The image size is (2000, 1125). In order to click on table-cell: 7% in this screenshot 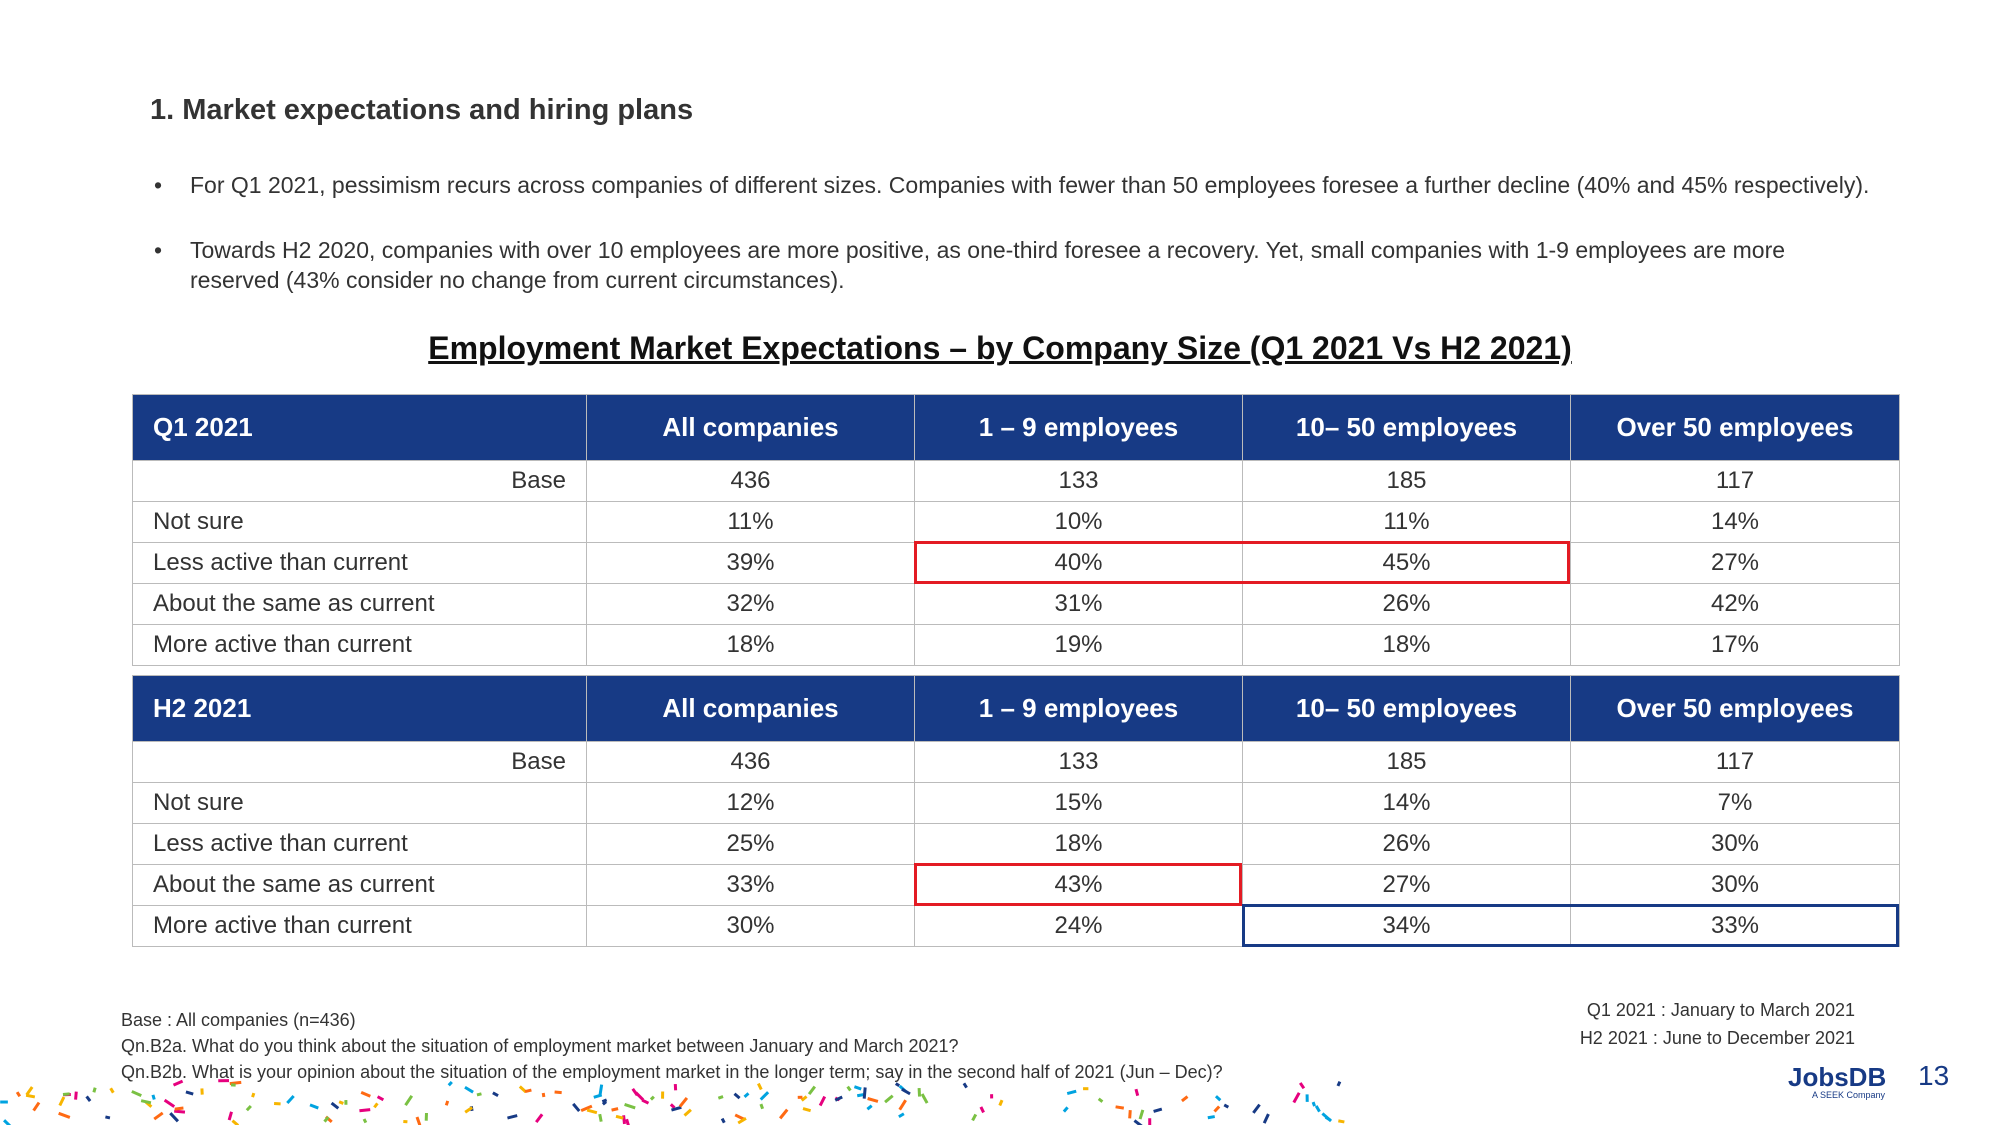, I will do `click(1735, 803)`.